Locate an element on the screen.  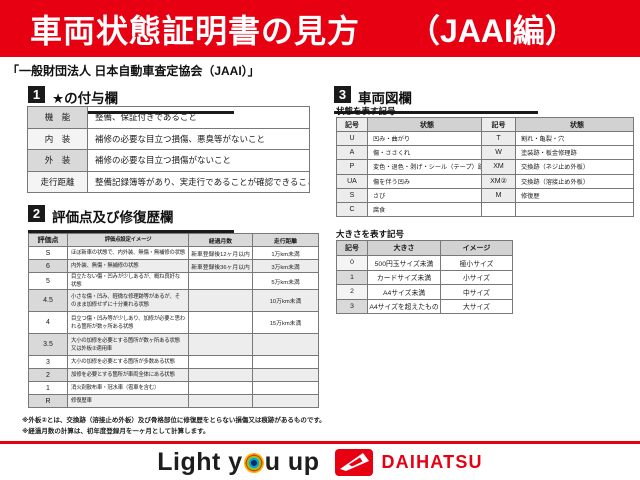
grade-point: S is located at coordinates (48, 253).